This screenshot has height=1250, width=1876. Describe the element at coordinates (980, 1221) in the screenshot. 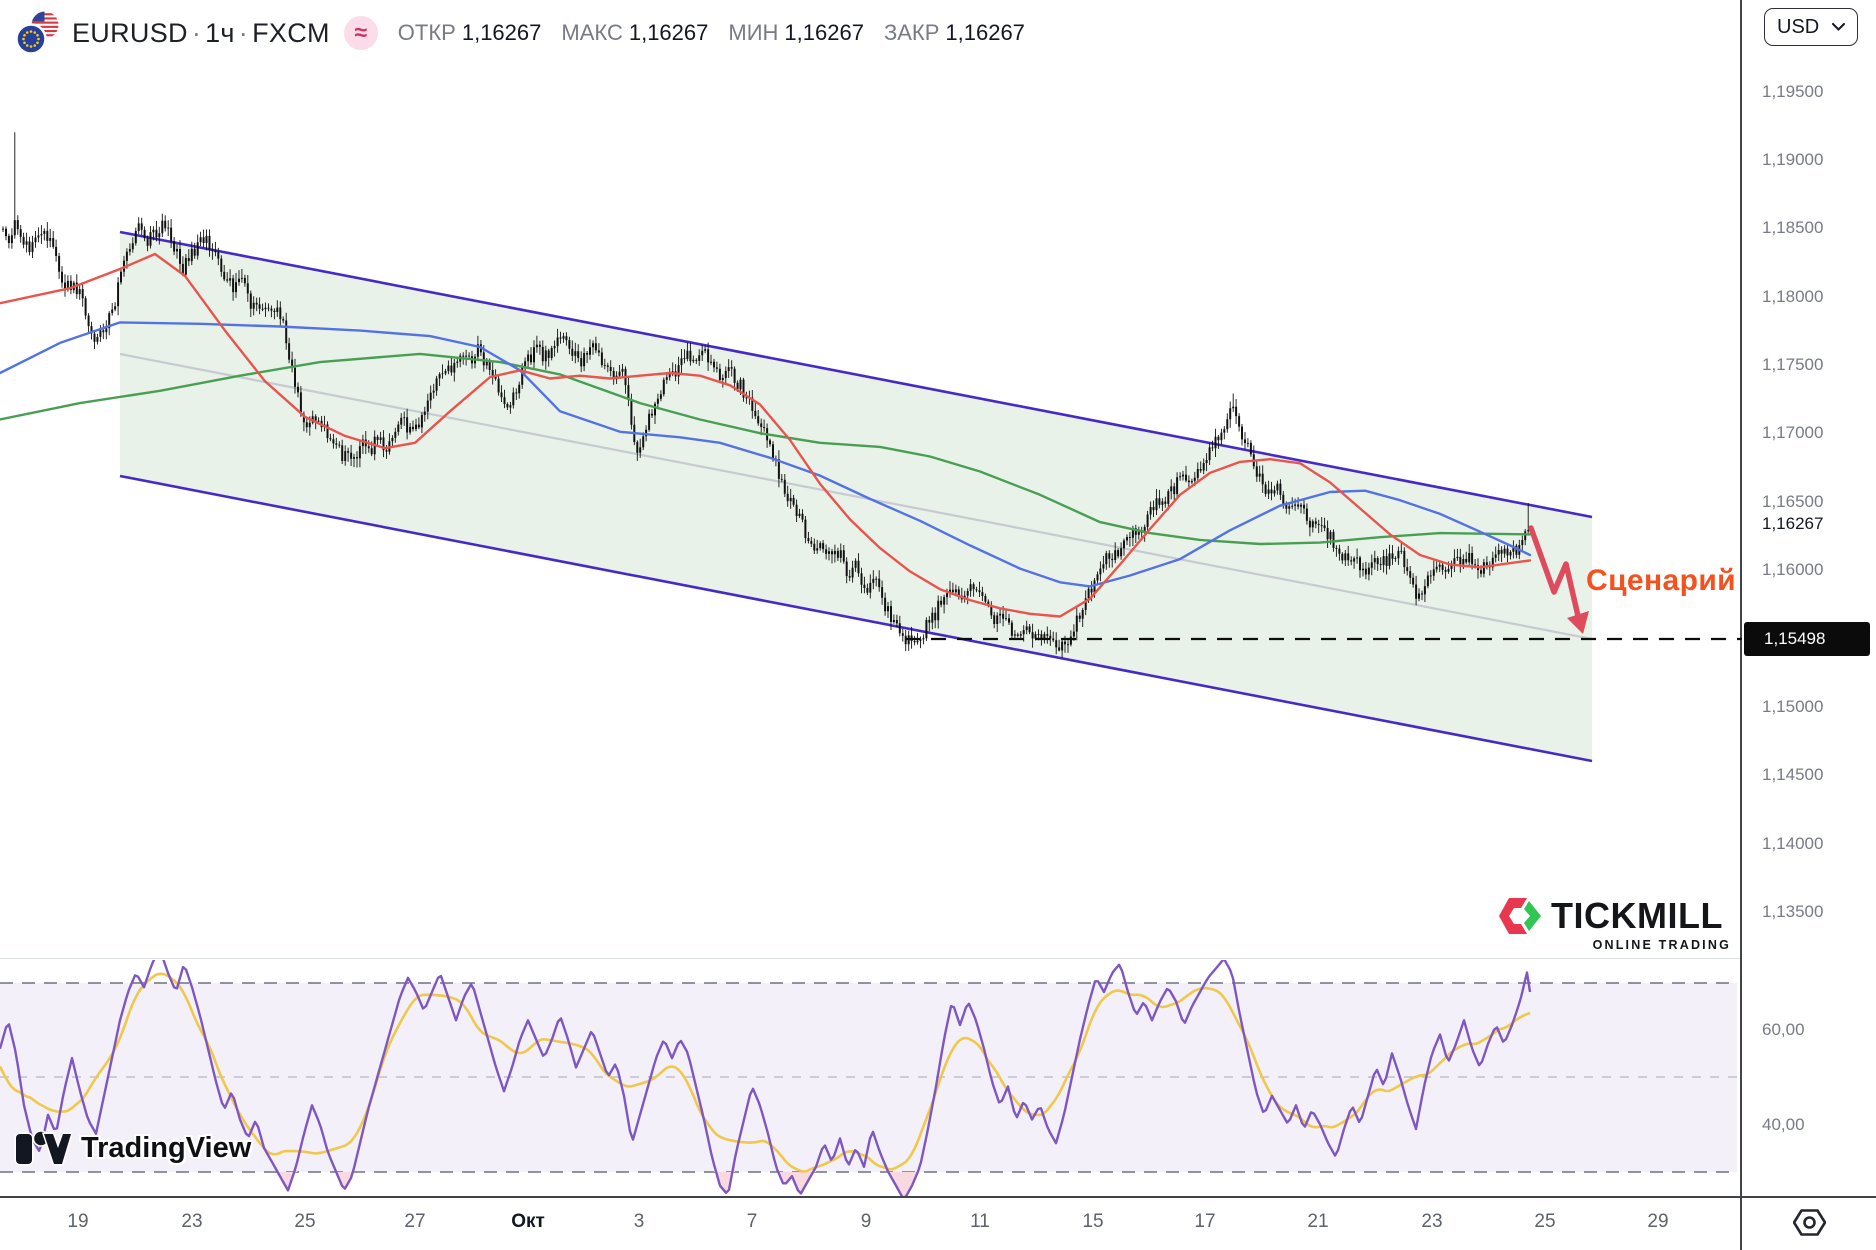

I see `time-axis-label: 11` at that location.